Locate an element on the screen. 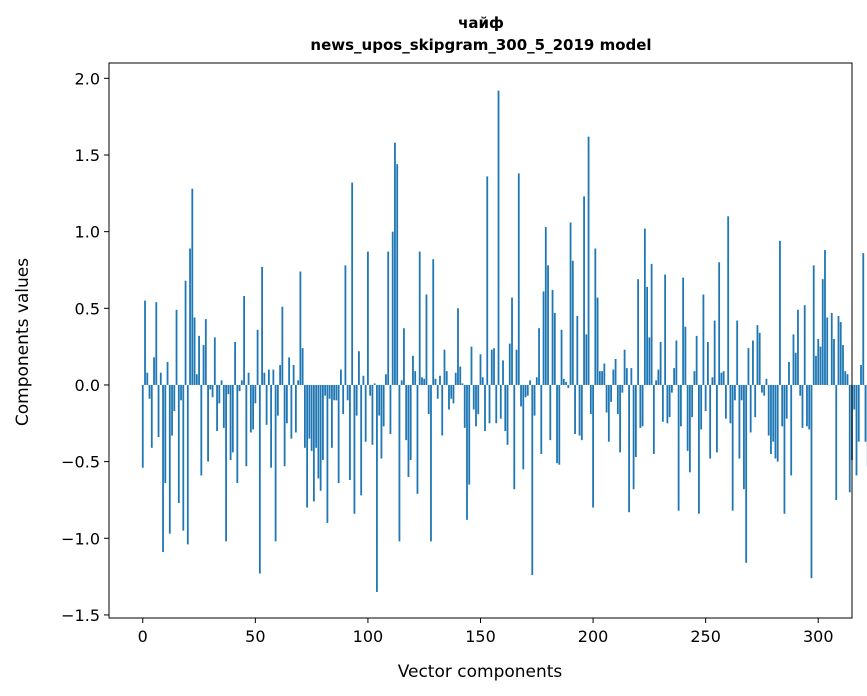  y-tick-label: 1.0 is located at coordinates (87, 232).